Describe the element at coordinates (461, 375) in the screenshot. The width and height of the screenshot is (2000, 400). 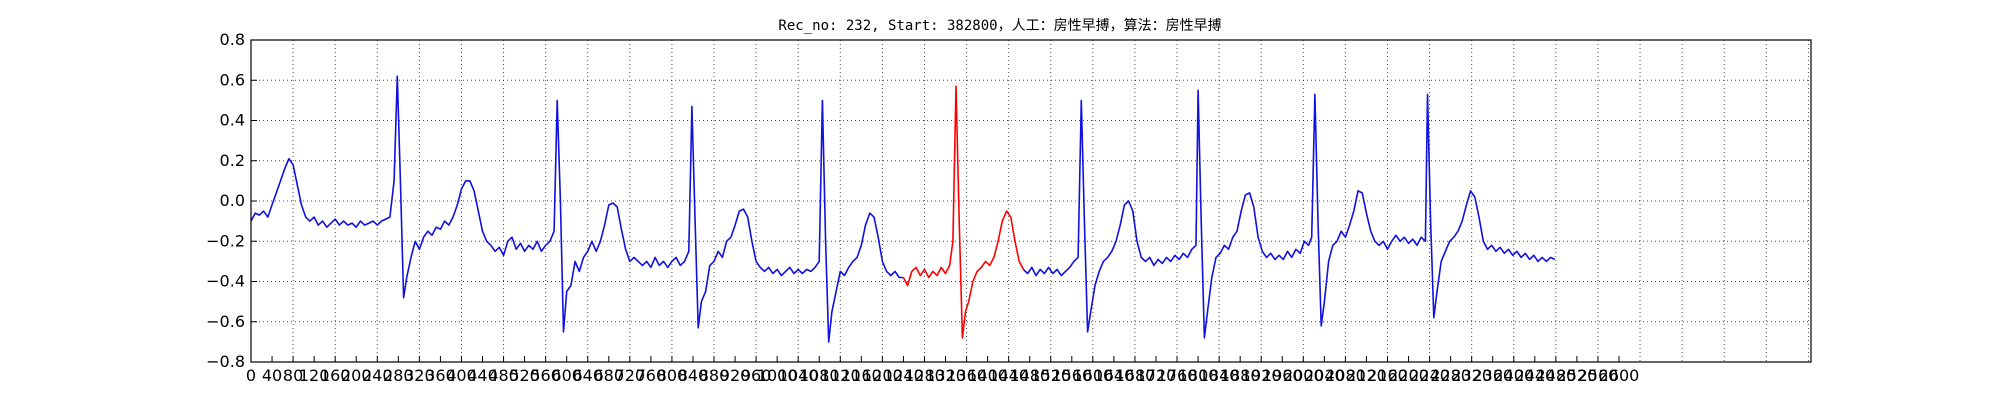
I see `x-tick-label: 400` at that location.